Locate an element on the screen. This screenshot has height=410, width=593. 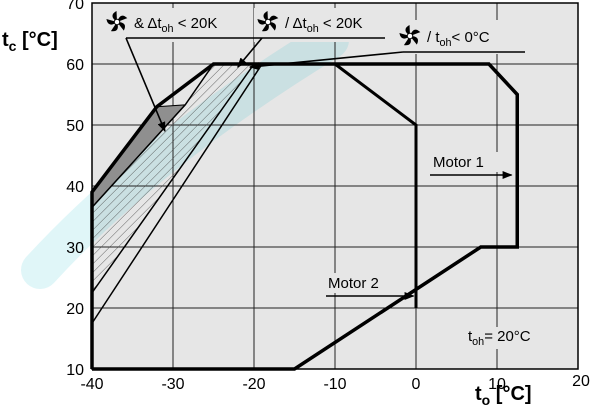
x-axis-label: to [°C] is located at coordinates (503, 395).